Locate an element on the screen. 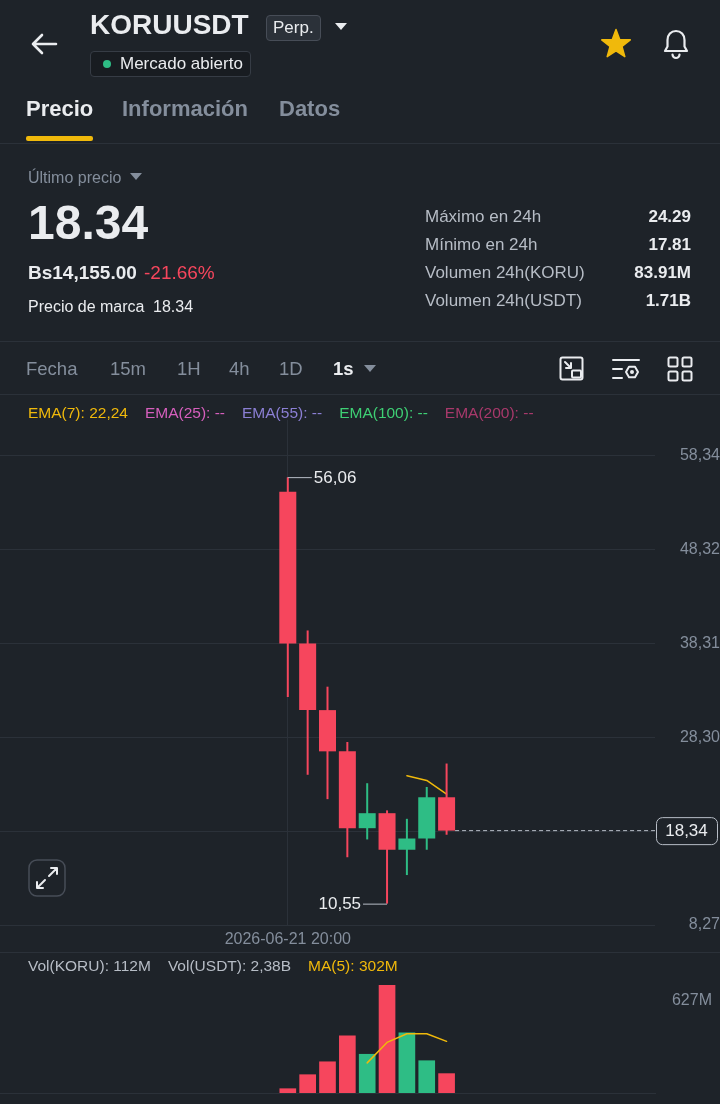 This screenshot has width=720, height=1104. text: -21.66% is located at coordinates (179, 272).